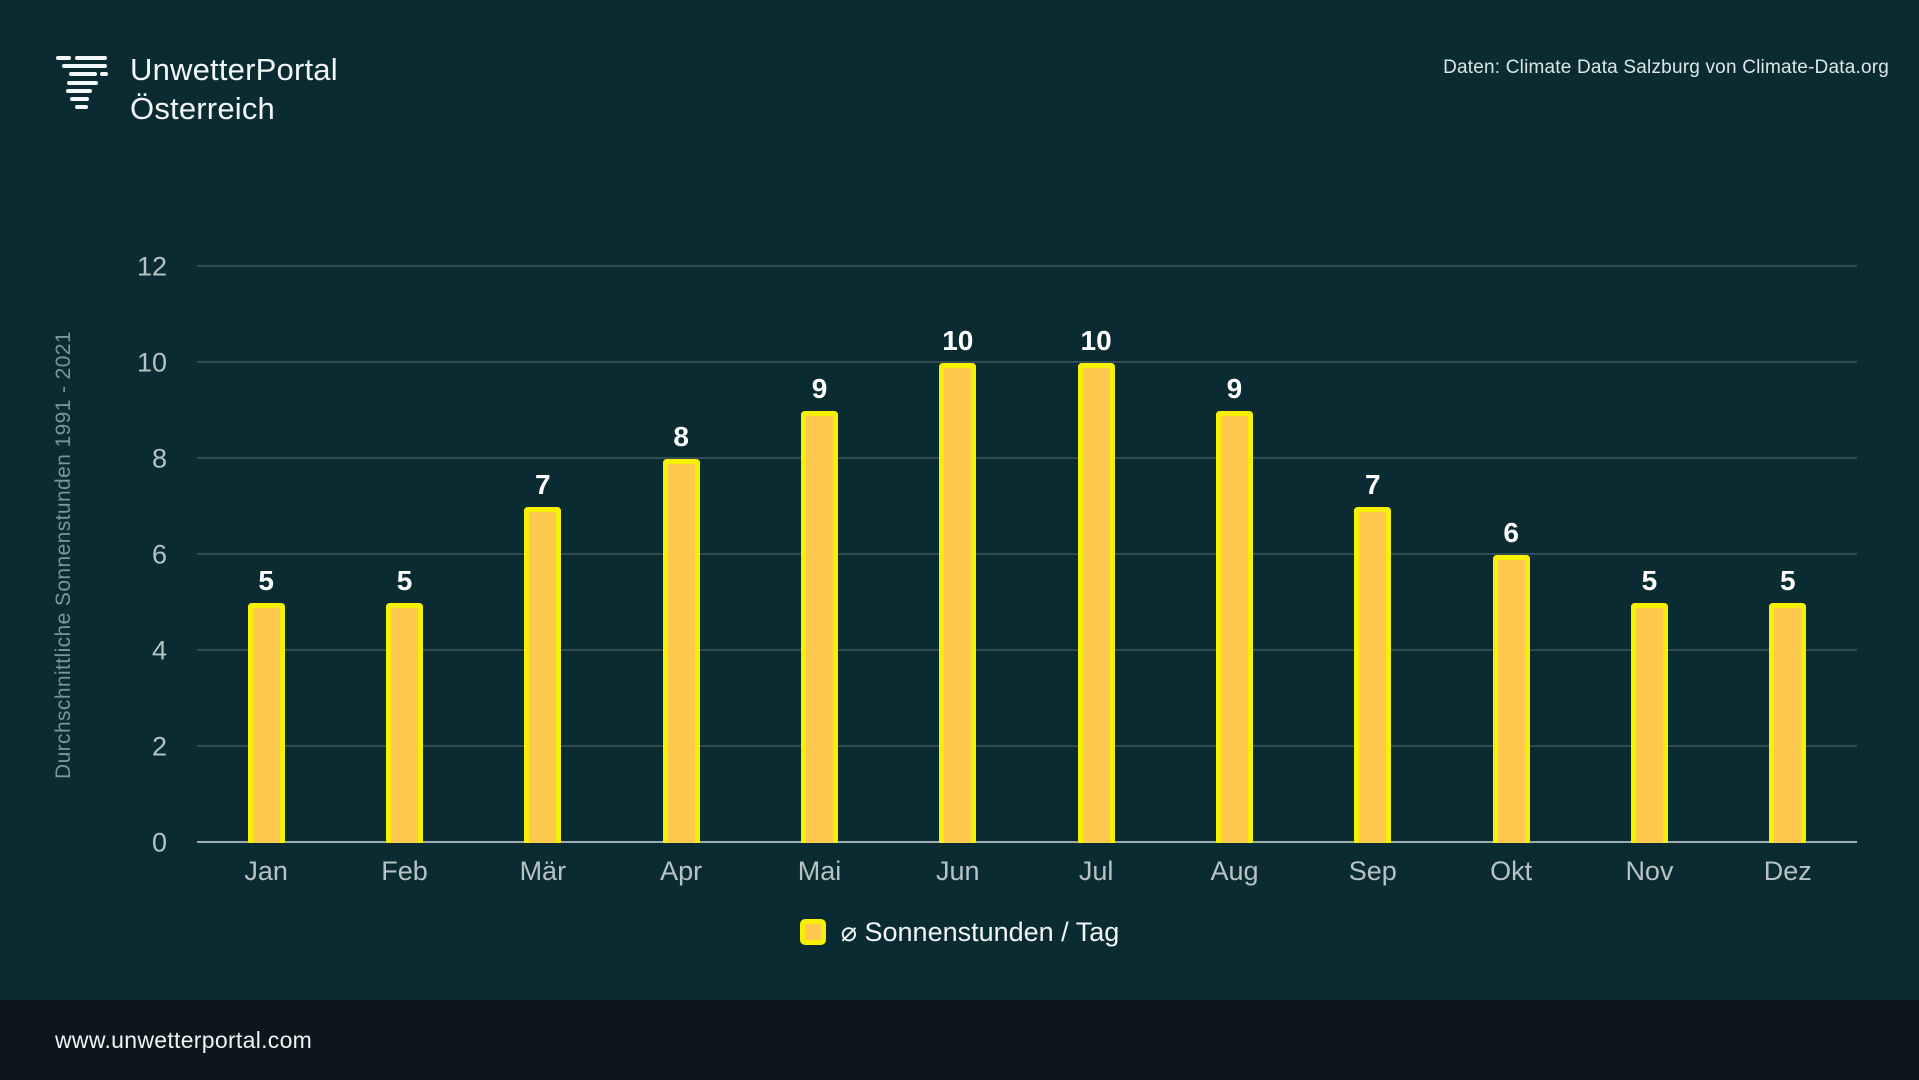 The height and width of the screenshot is (1080, 1919). I want to click on x-axis-label: Dez, so click(1787, 871).